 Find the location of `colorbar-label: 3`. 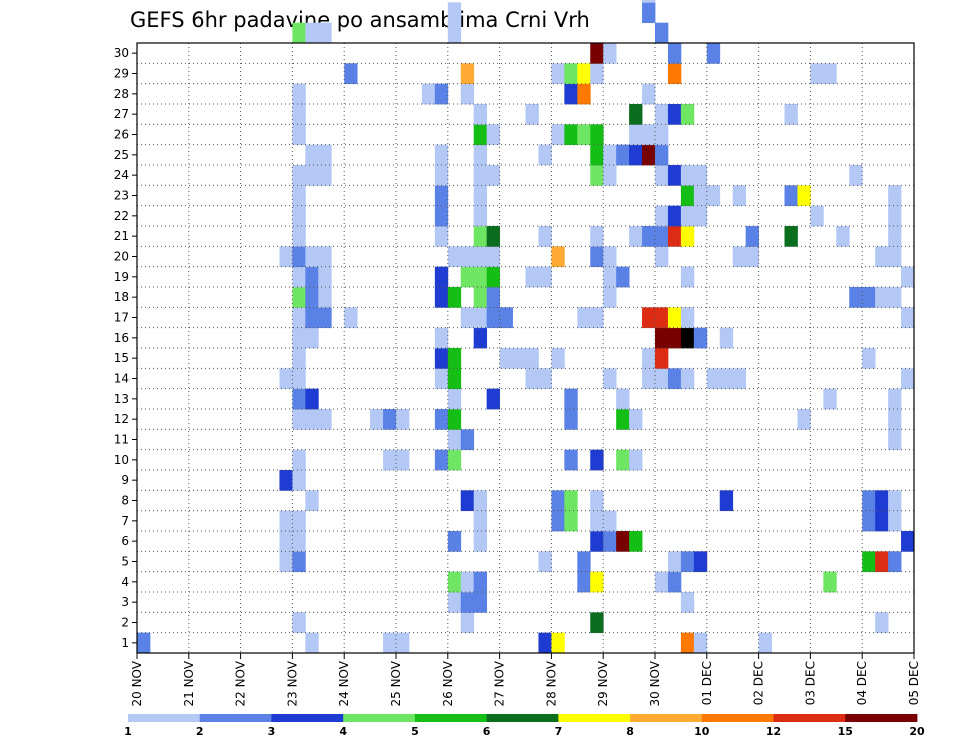

colorbar-label: 3 is located at coordinates (272, 731).